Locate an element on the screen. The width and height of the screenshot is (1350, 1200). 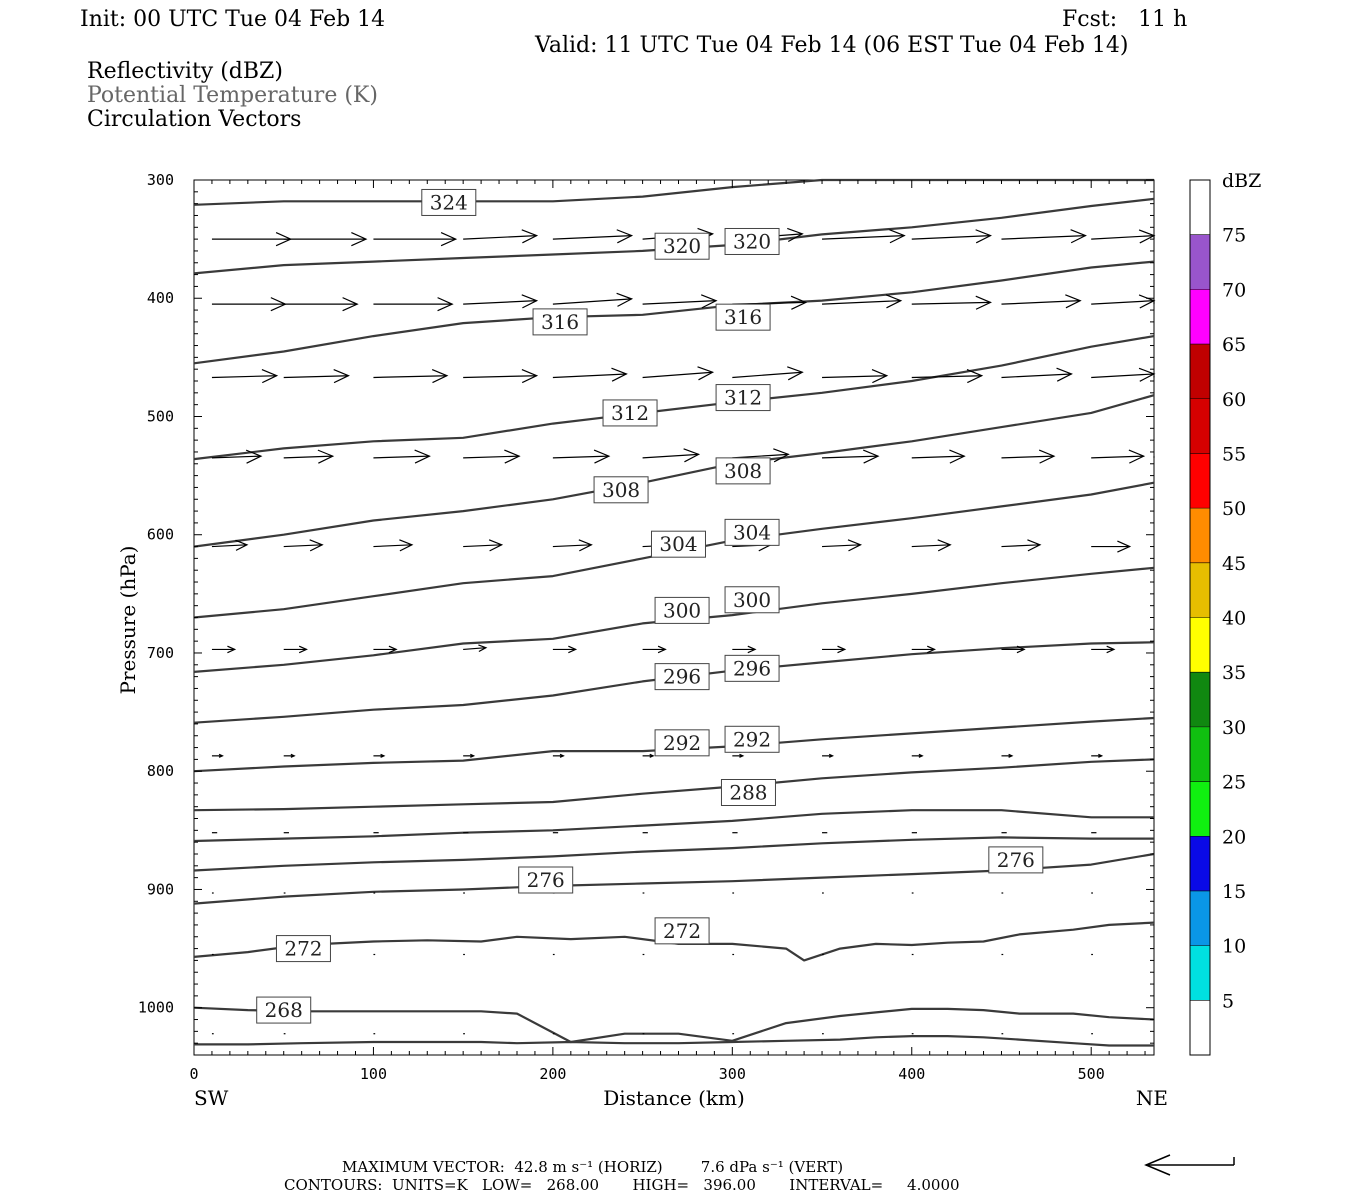
contour-label: 292 is located at coordinates (752, 739).